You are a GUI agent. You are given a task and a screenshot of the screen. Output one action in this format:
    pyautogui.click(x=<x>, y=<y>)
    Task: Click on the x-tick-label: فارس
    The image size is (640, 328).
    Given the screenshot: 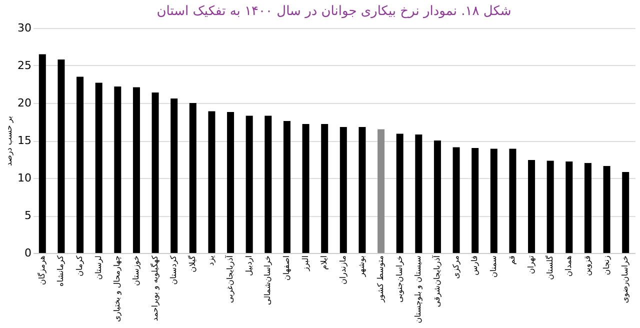 What is the action you would take?
    pyautogui.click(x=475, y=265)
    